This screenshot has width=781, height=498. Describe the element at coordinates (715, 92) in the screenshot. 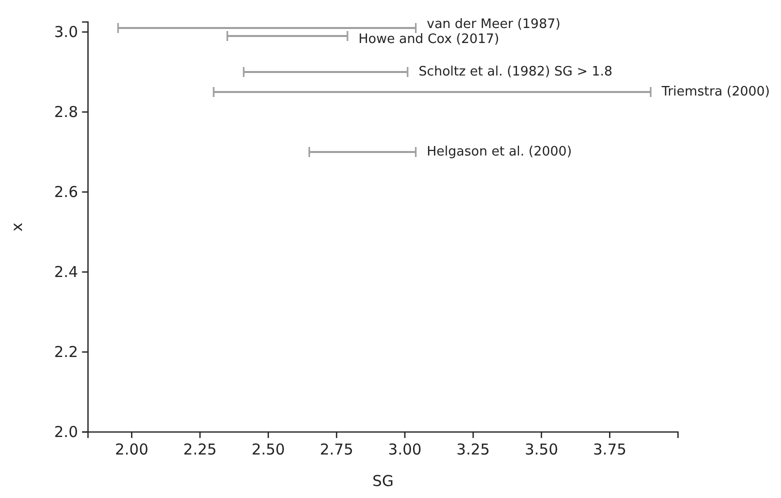

I see `legend-label: Triemstra (2000)` at that location.